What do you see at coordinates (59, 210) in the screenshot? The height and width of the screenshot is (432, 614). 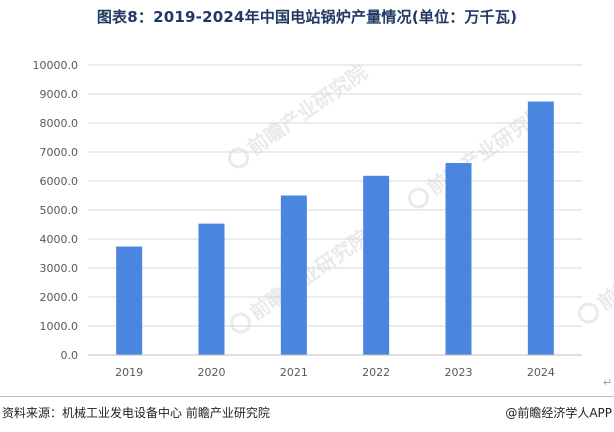 I see `y-tick-label: 5000.0` at bounding box center [59, 210].